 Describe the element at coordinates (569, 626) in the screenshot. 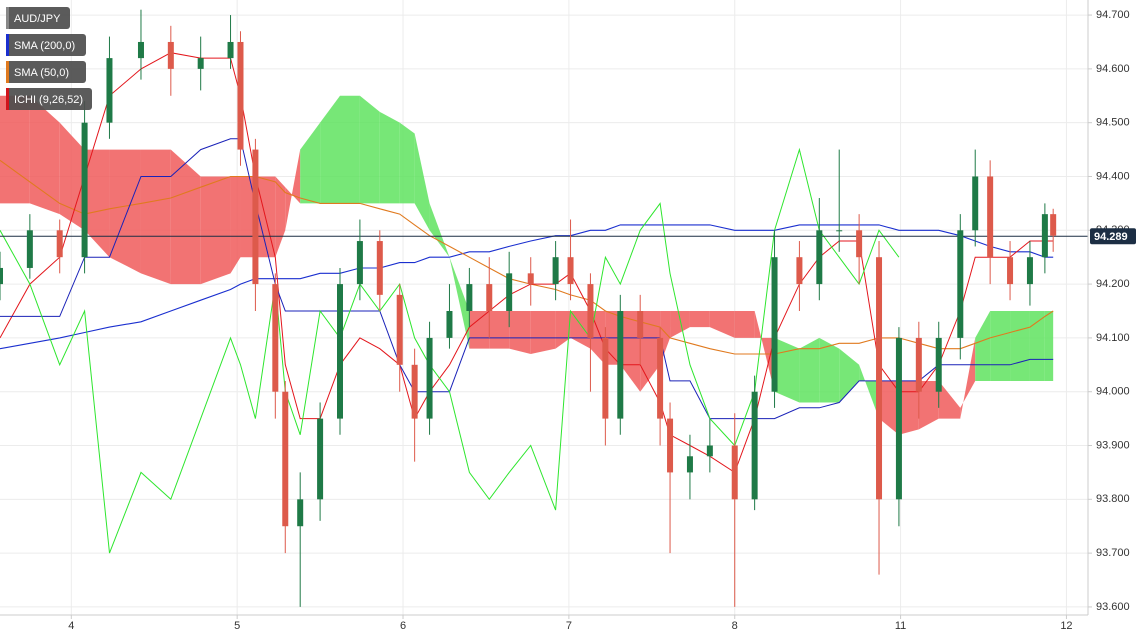

I see `x-tick-label: 7` at that location.